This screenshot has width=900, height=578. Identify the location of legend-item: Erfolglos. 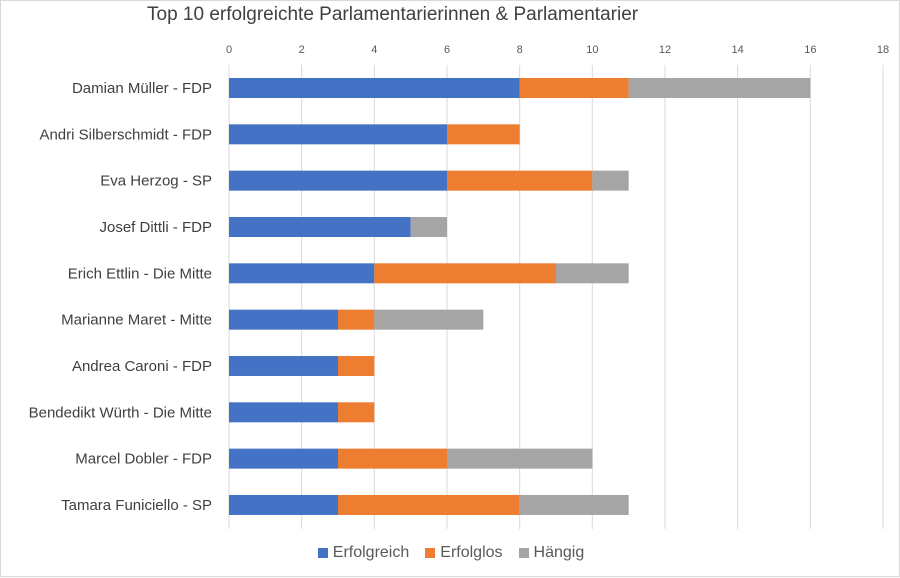
(464, 553).